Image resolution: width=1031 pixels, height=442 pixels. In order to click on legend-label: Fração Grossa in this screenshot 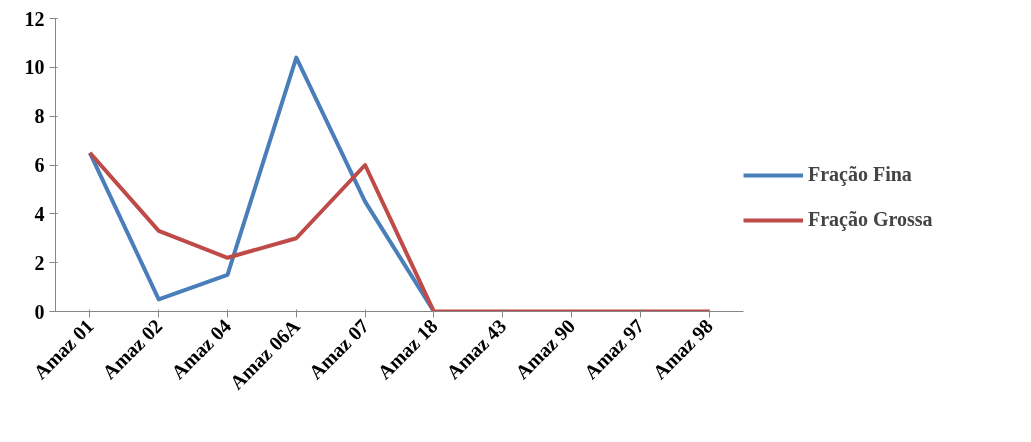, I will do `click(870, 219)`.